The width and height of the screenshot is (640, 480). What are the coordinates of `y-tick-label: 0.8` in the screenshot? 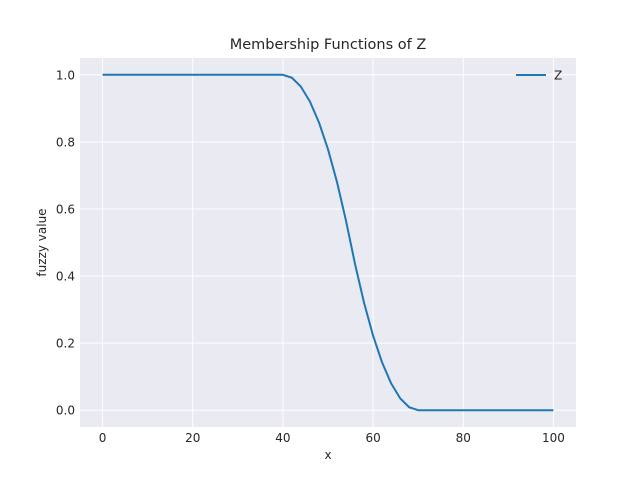 It's located at (65, 142).